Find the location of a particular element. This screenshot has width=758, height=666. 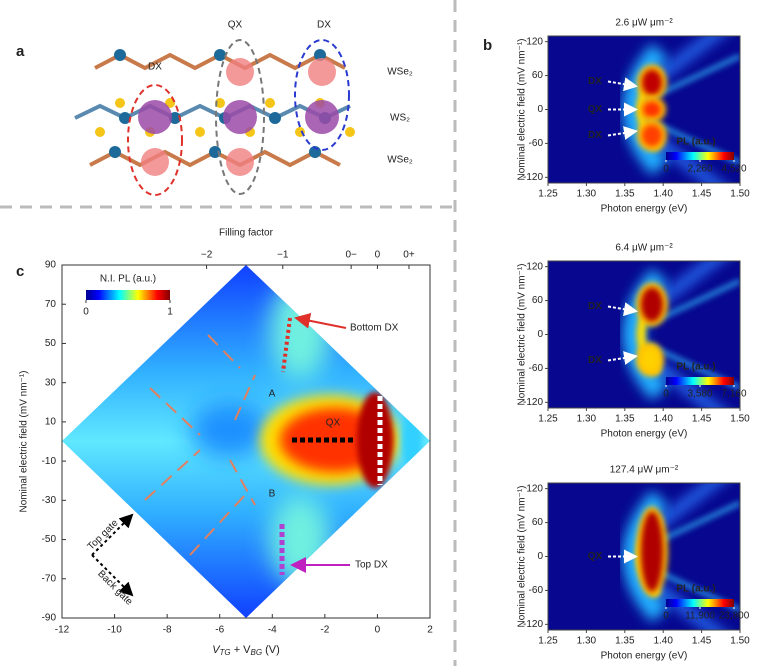

x-tick-label: -10 is located at coordinates (114, 630).